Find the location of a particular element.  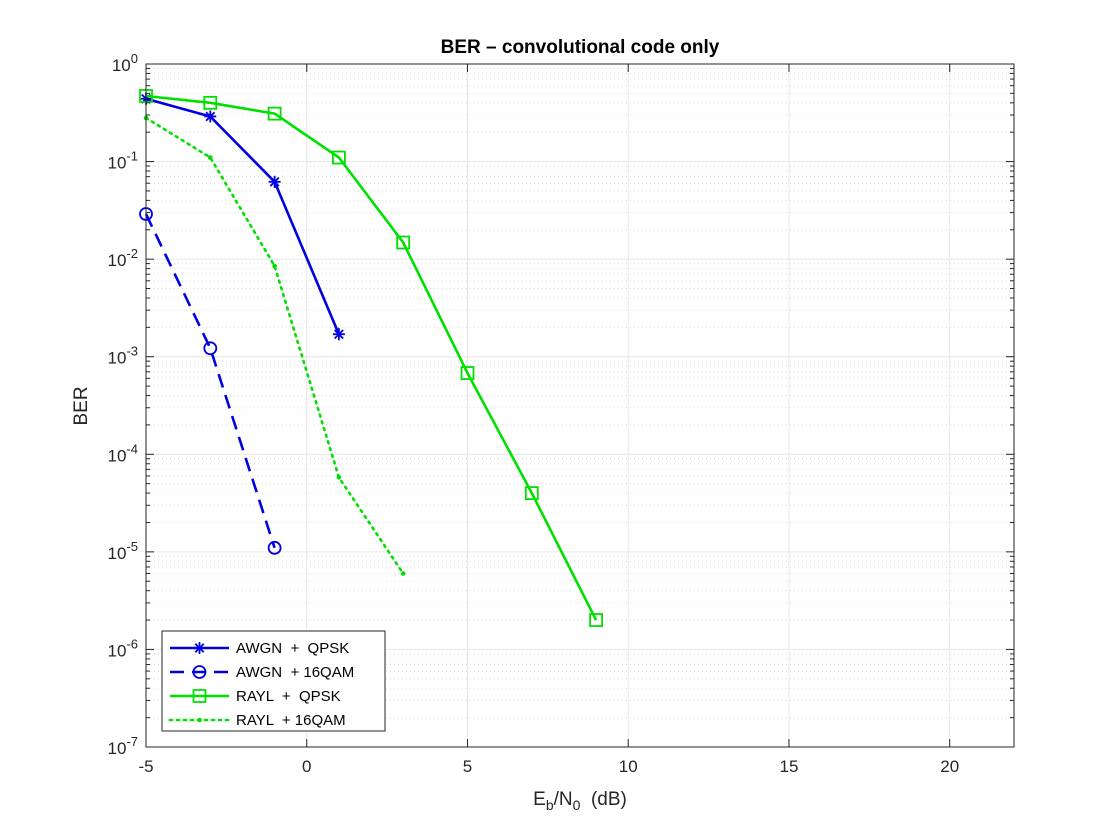

x-tick-label: 20 is located at coordinates (949, 766).